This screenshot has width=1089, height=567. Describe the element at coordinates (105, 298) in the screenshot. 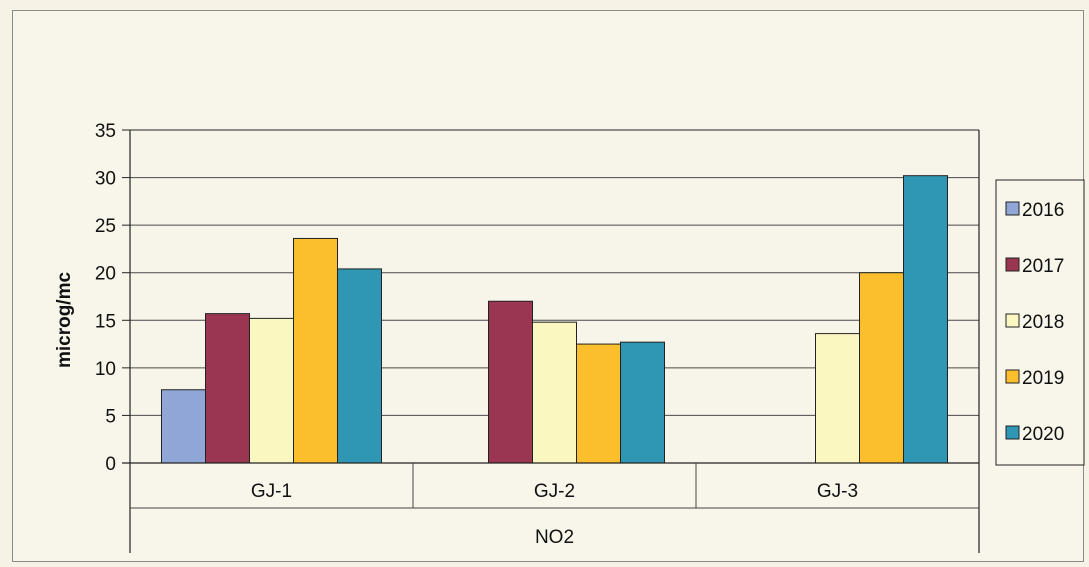

I see `y-tick-labels: 0 5 10 15 20 25 30 35` at that location.